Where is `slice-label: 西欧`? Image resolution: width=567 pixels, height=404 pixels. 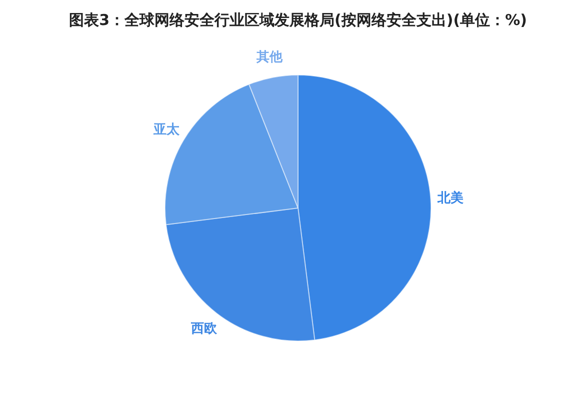 slice-label: 西欧 is located at coordinates (204, 328).